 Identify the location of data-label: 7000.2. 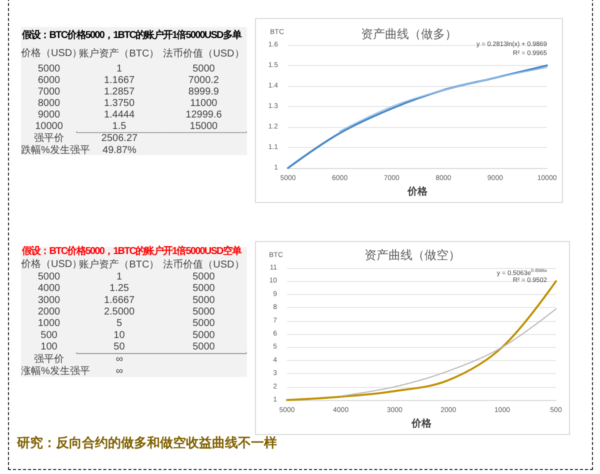
(204, 80).